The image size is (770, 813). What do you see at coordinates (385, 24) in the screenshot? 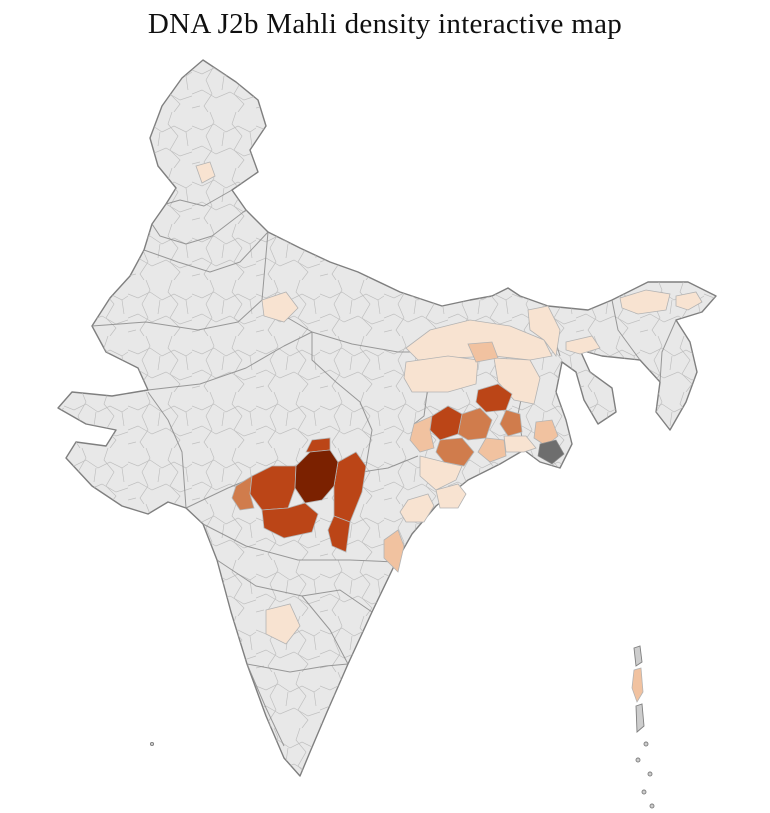
I see `map-title: DNA J2b Mahli density interactive map` at bounding box center [385, 24].